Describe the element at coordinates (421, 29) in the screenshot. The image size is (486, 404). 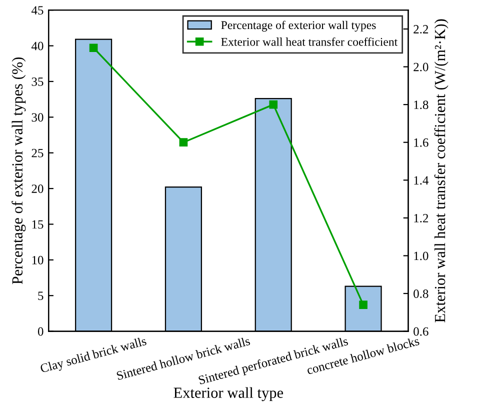
I see `y2-tick-label: 2.2` at that location.